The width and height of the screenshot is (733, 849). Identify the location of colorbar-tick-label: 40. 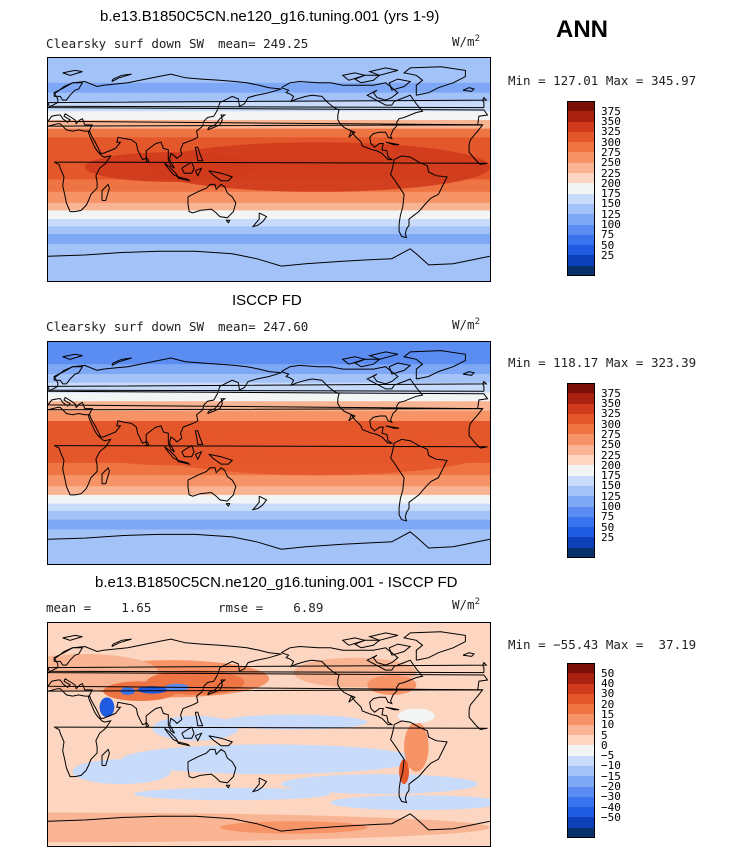
(608, 684).